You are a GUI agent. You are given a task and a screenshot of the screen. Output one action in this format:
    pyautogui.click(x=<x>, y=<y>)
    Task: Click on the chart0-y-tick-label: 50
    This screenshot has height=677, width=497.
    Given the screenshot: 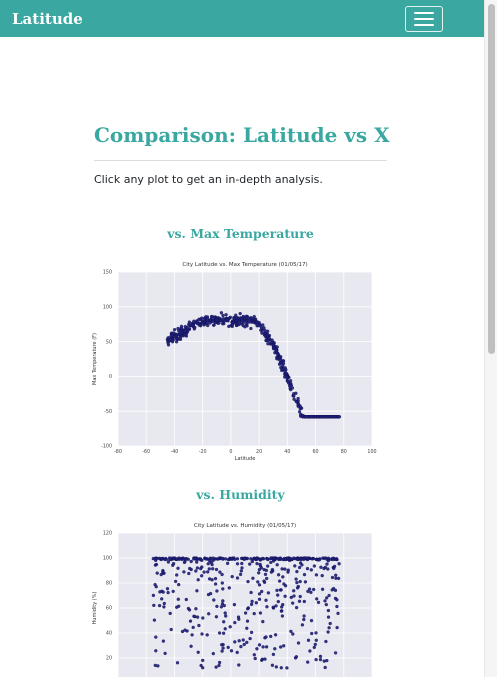 What is the action you would take?
    pyautogui.click(x=109, y=342)
    